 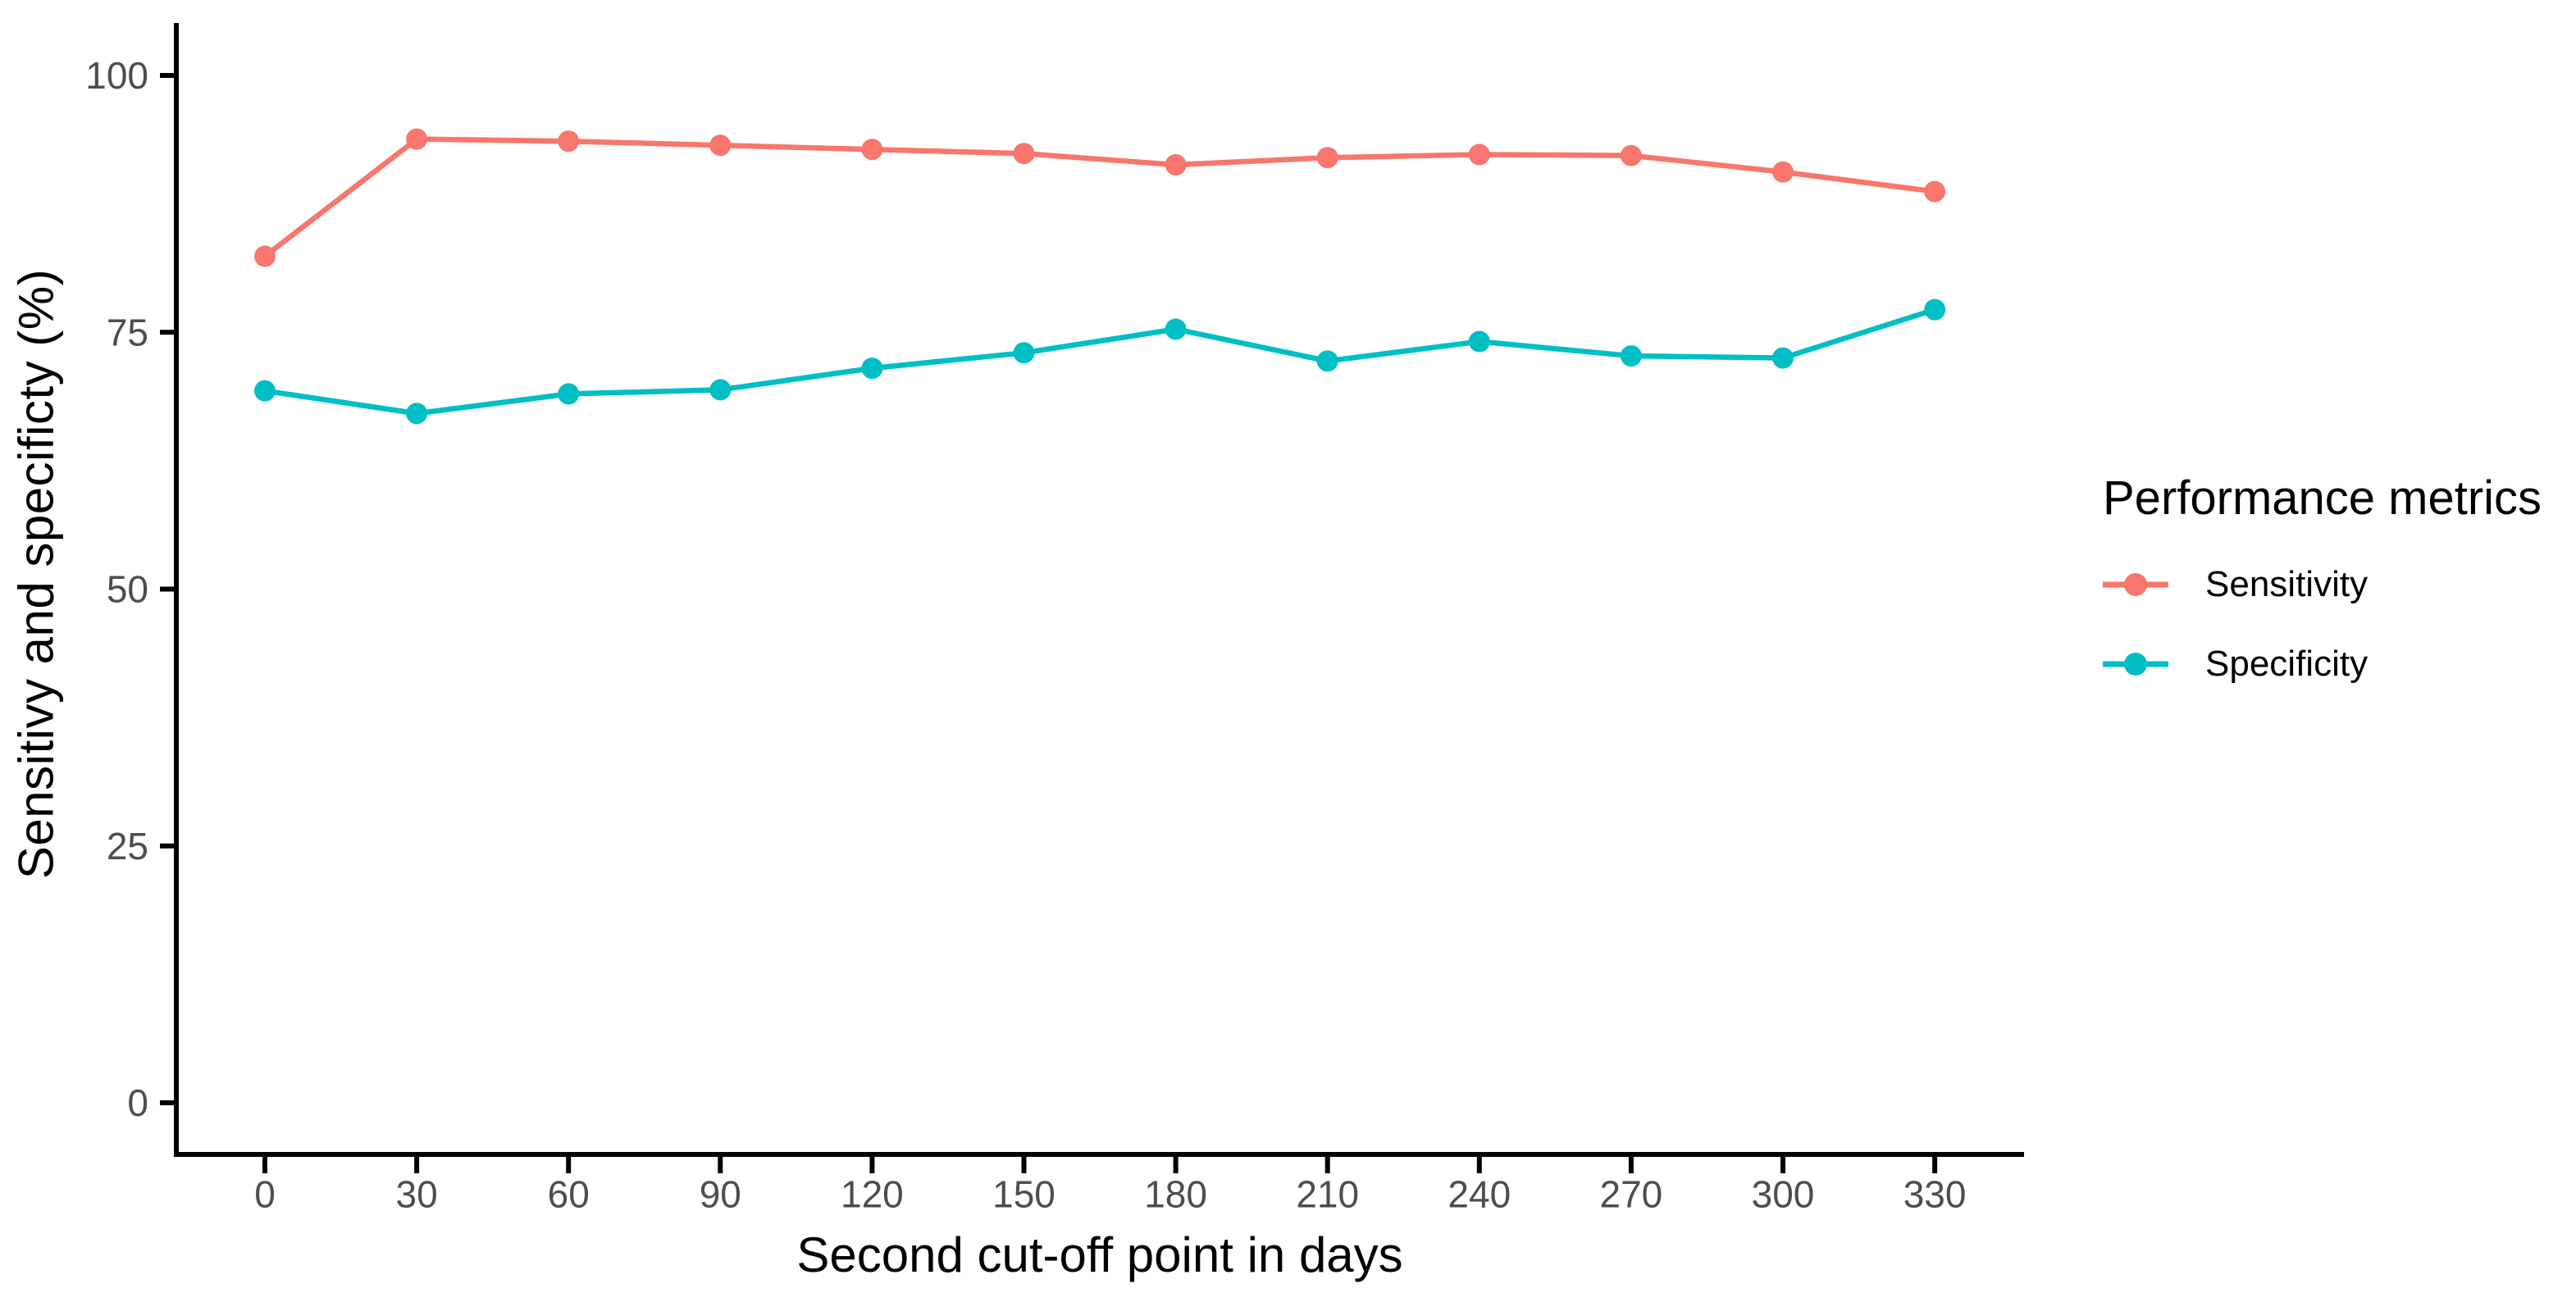 What do you see at coordinates (1327, 1193) in the screenshot?
I see `x-tick-label: 210` at bounding box center [1327, 1193].